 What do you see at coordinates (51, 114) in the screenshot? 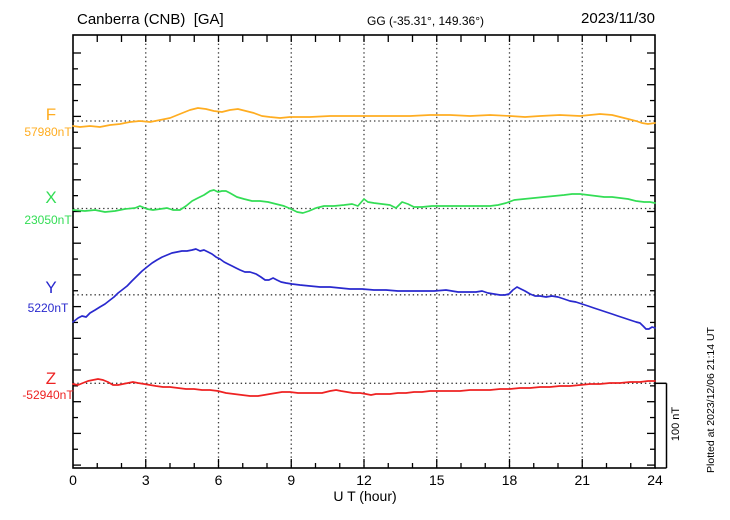
I see `series-label-F: F` at bounding box center [51, 114].